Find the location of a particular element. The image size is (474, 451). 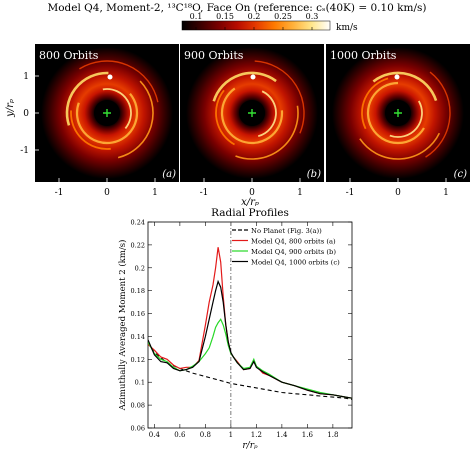

image-panel: 900 Orbits (b) -1 0 1 is located at coordinates (252, 121).